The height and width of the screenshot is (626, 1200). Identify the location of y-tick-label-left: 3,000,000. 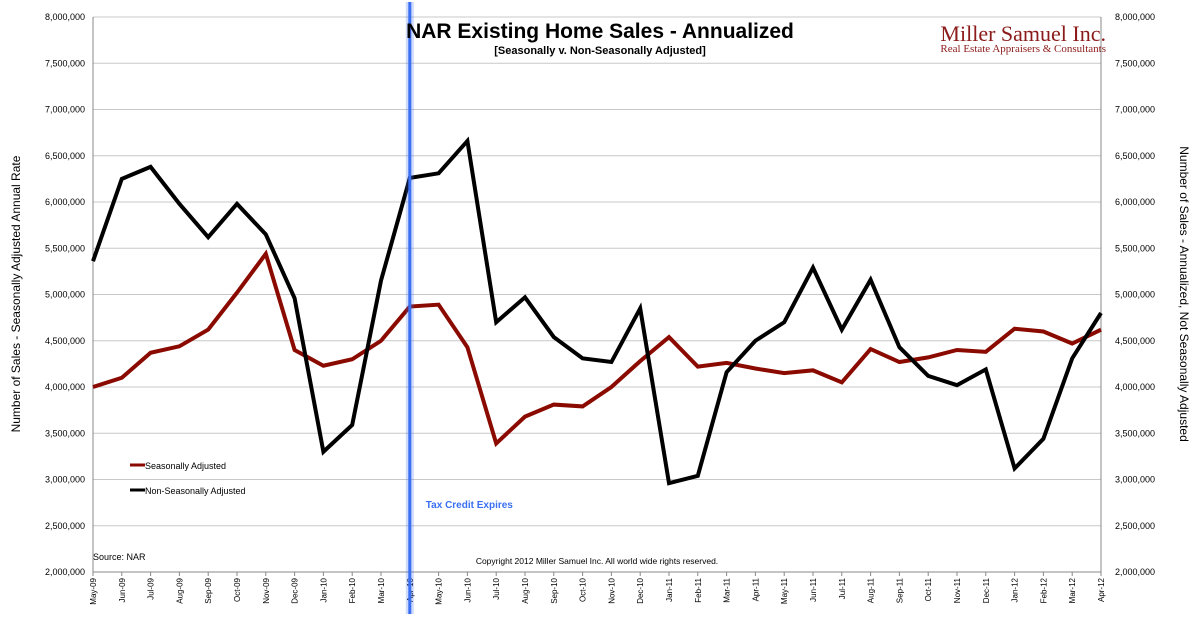
(65, 480).